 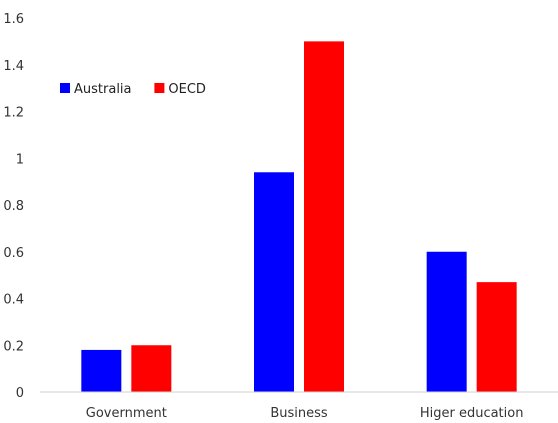 I want to click on legend-label-australia: Australia, so click(x=103, y=89).